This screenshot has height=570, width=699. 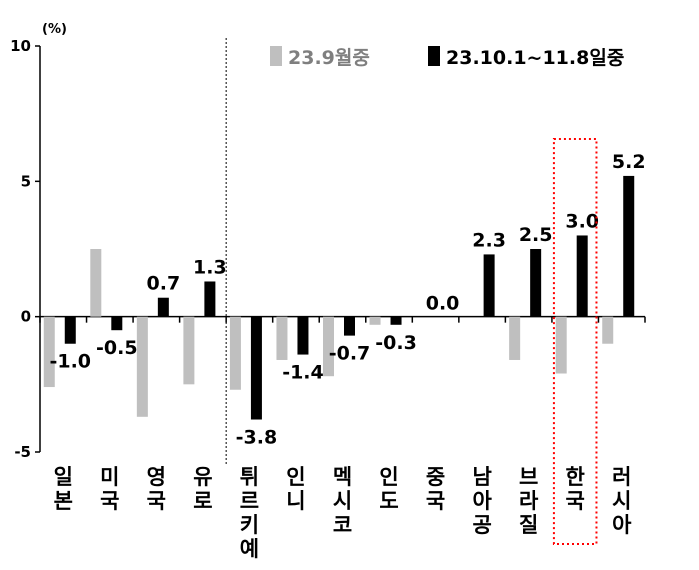 I want to click on highlight-box, so click(x=575, y=341).